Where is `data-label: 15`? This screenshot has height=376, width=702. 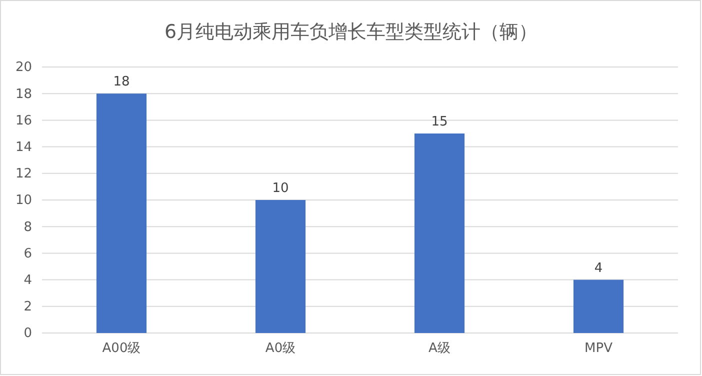 data-label: 15 is located at coordinates (439, 122).